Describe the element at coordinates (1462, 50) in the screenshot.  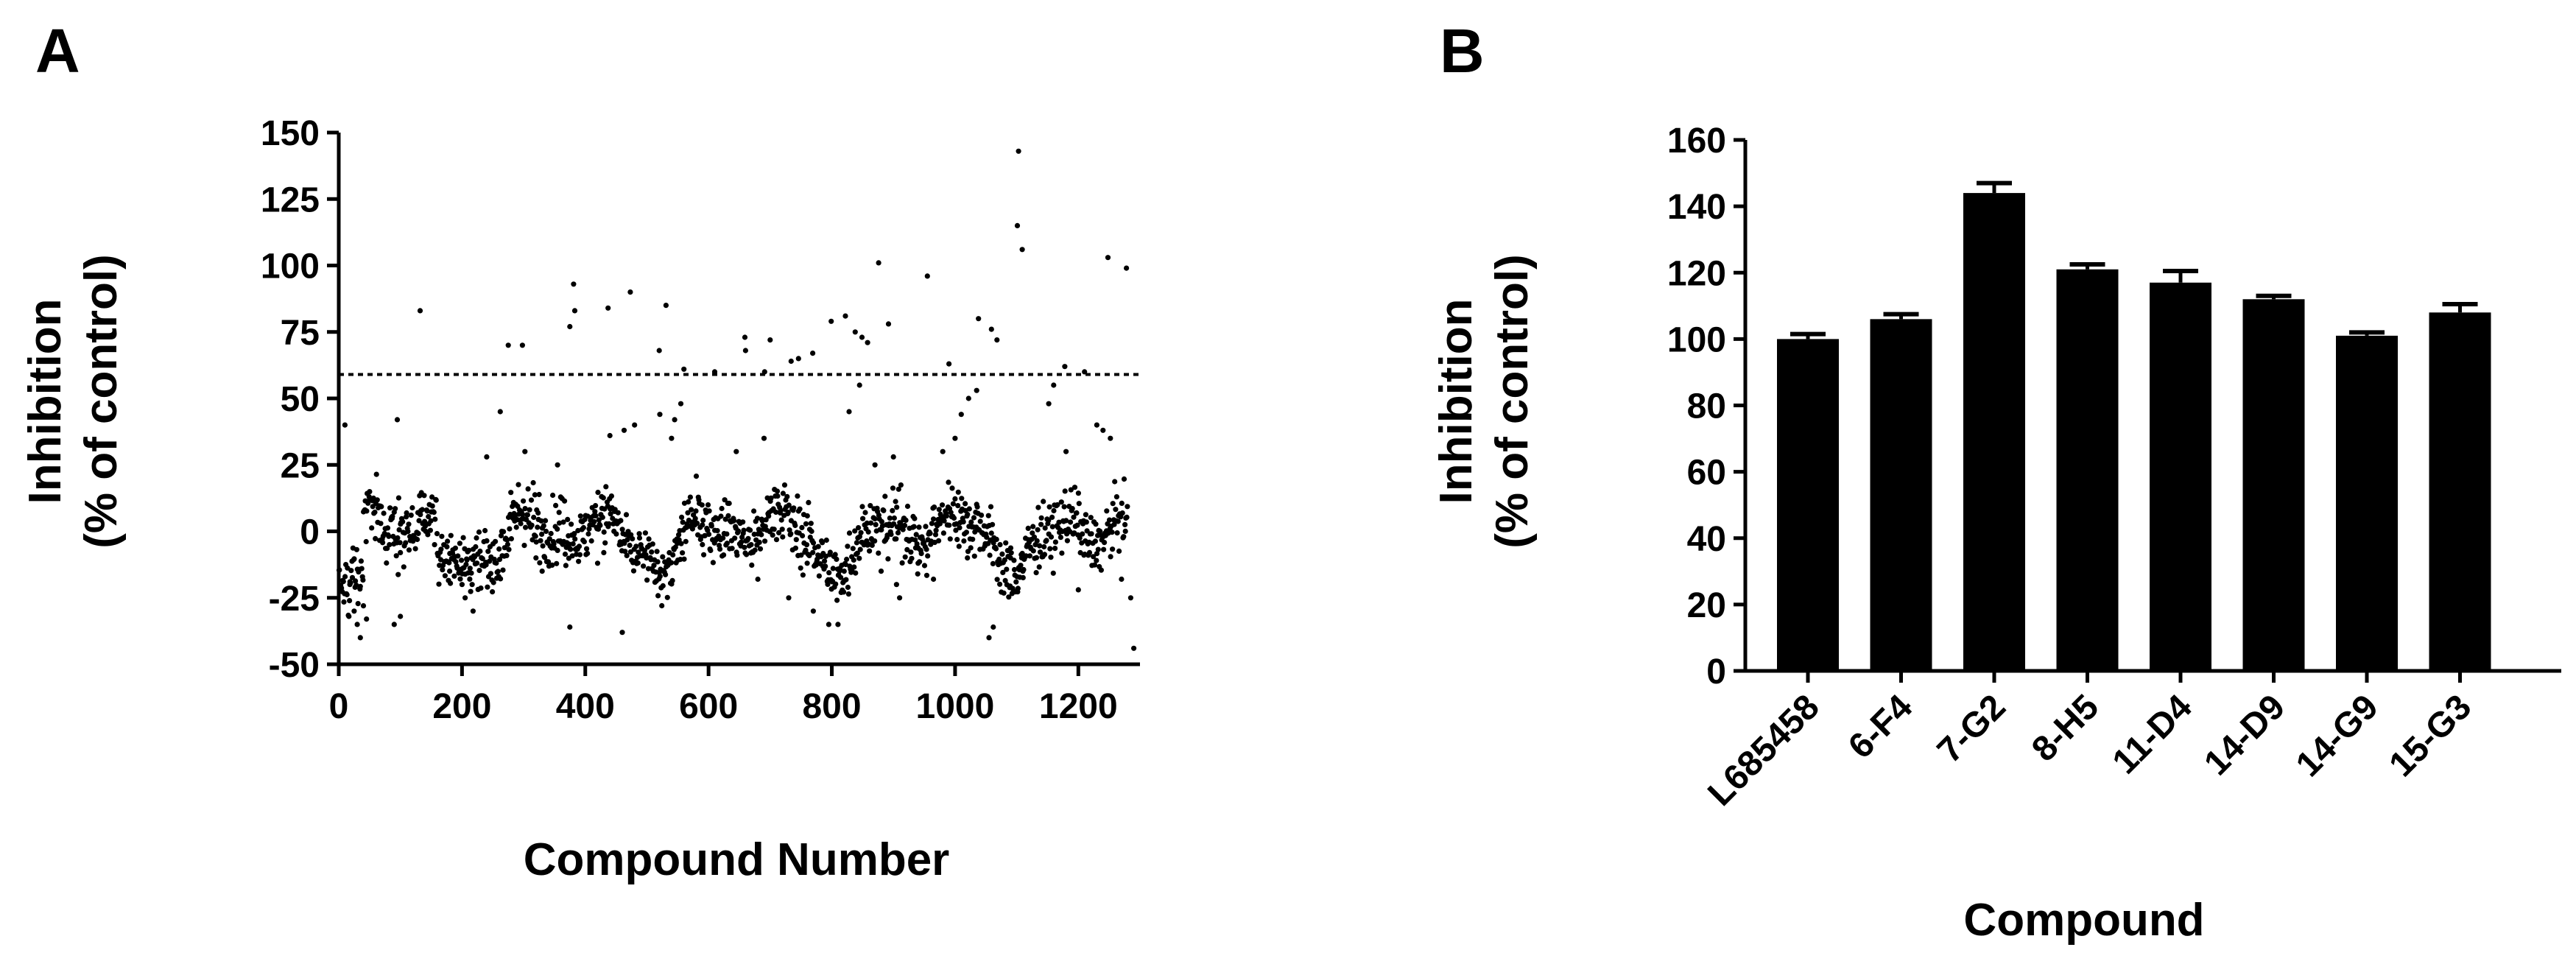
I see `panel-b-letter: B` at that location.